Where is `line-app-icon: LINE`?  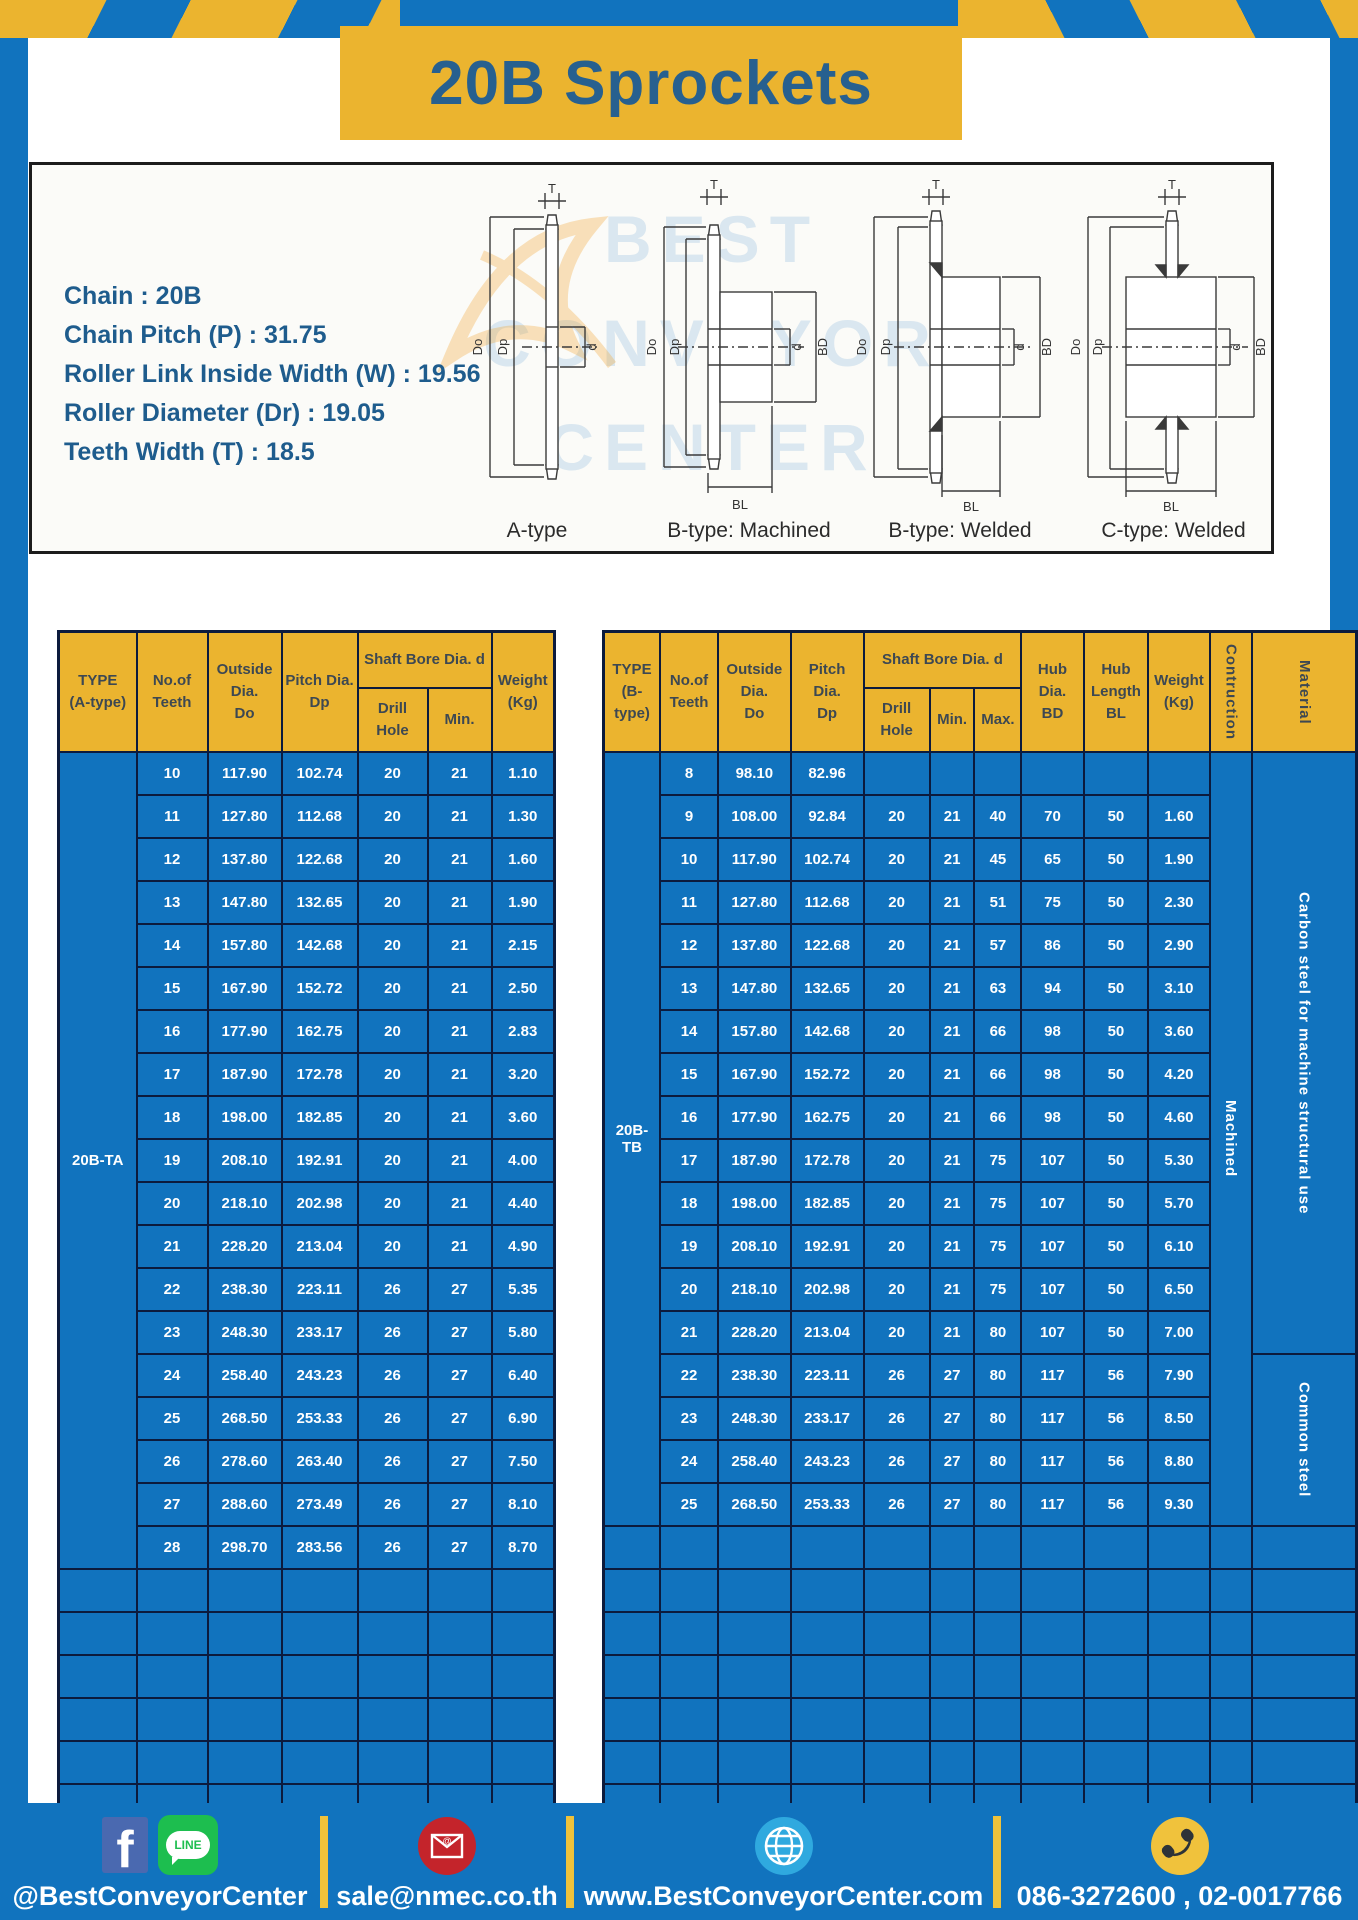 line-app-icon: LINE is located at coordinates (188, 1845).